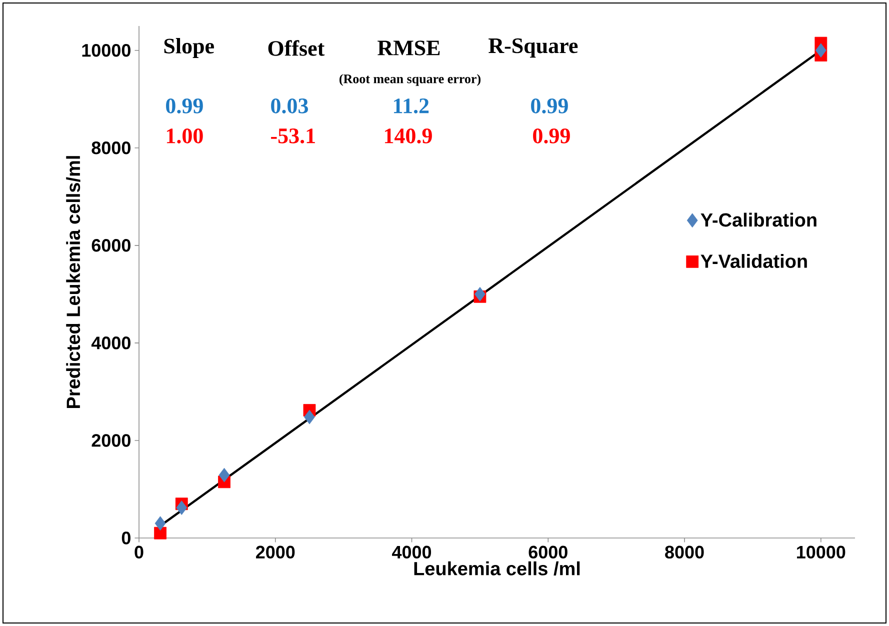  I want to click on annotation: Offset, so click(296, 48).